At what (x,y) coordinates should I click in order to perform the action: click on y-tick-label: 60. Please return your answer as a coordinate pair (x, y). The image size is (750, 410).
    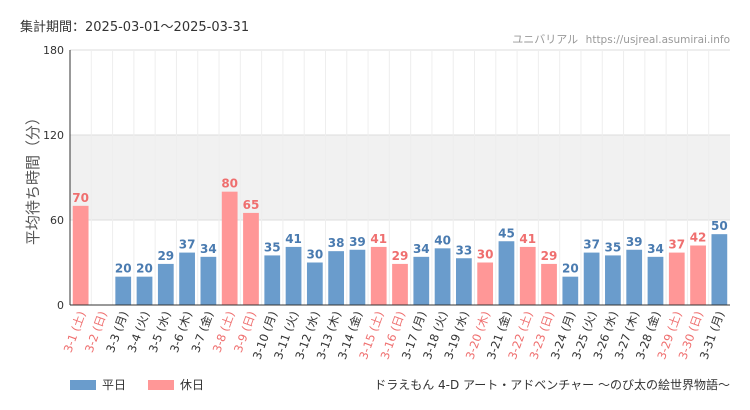
    Looking at the image, I should click on (57, 220).